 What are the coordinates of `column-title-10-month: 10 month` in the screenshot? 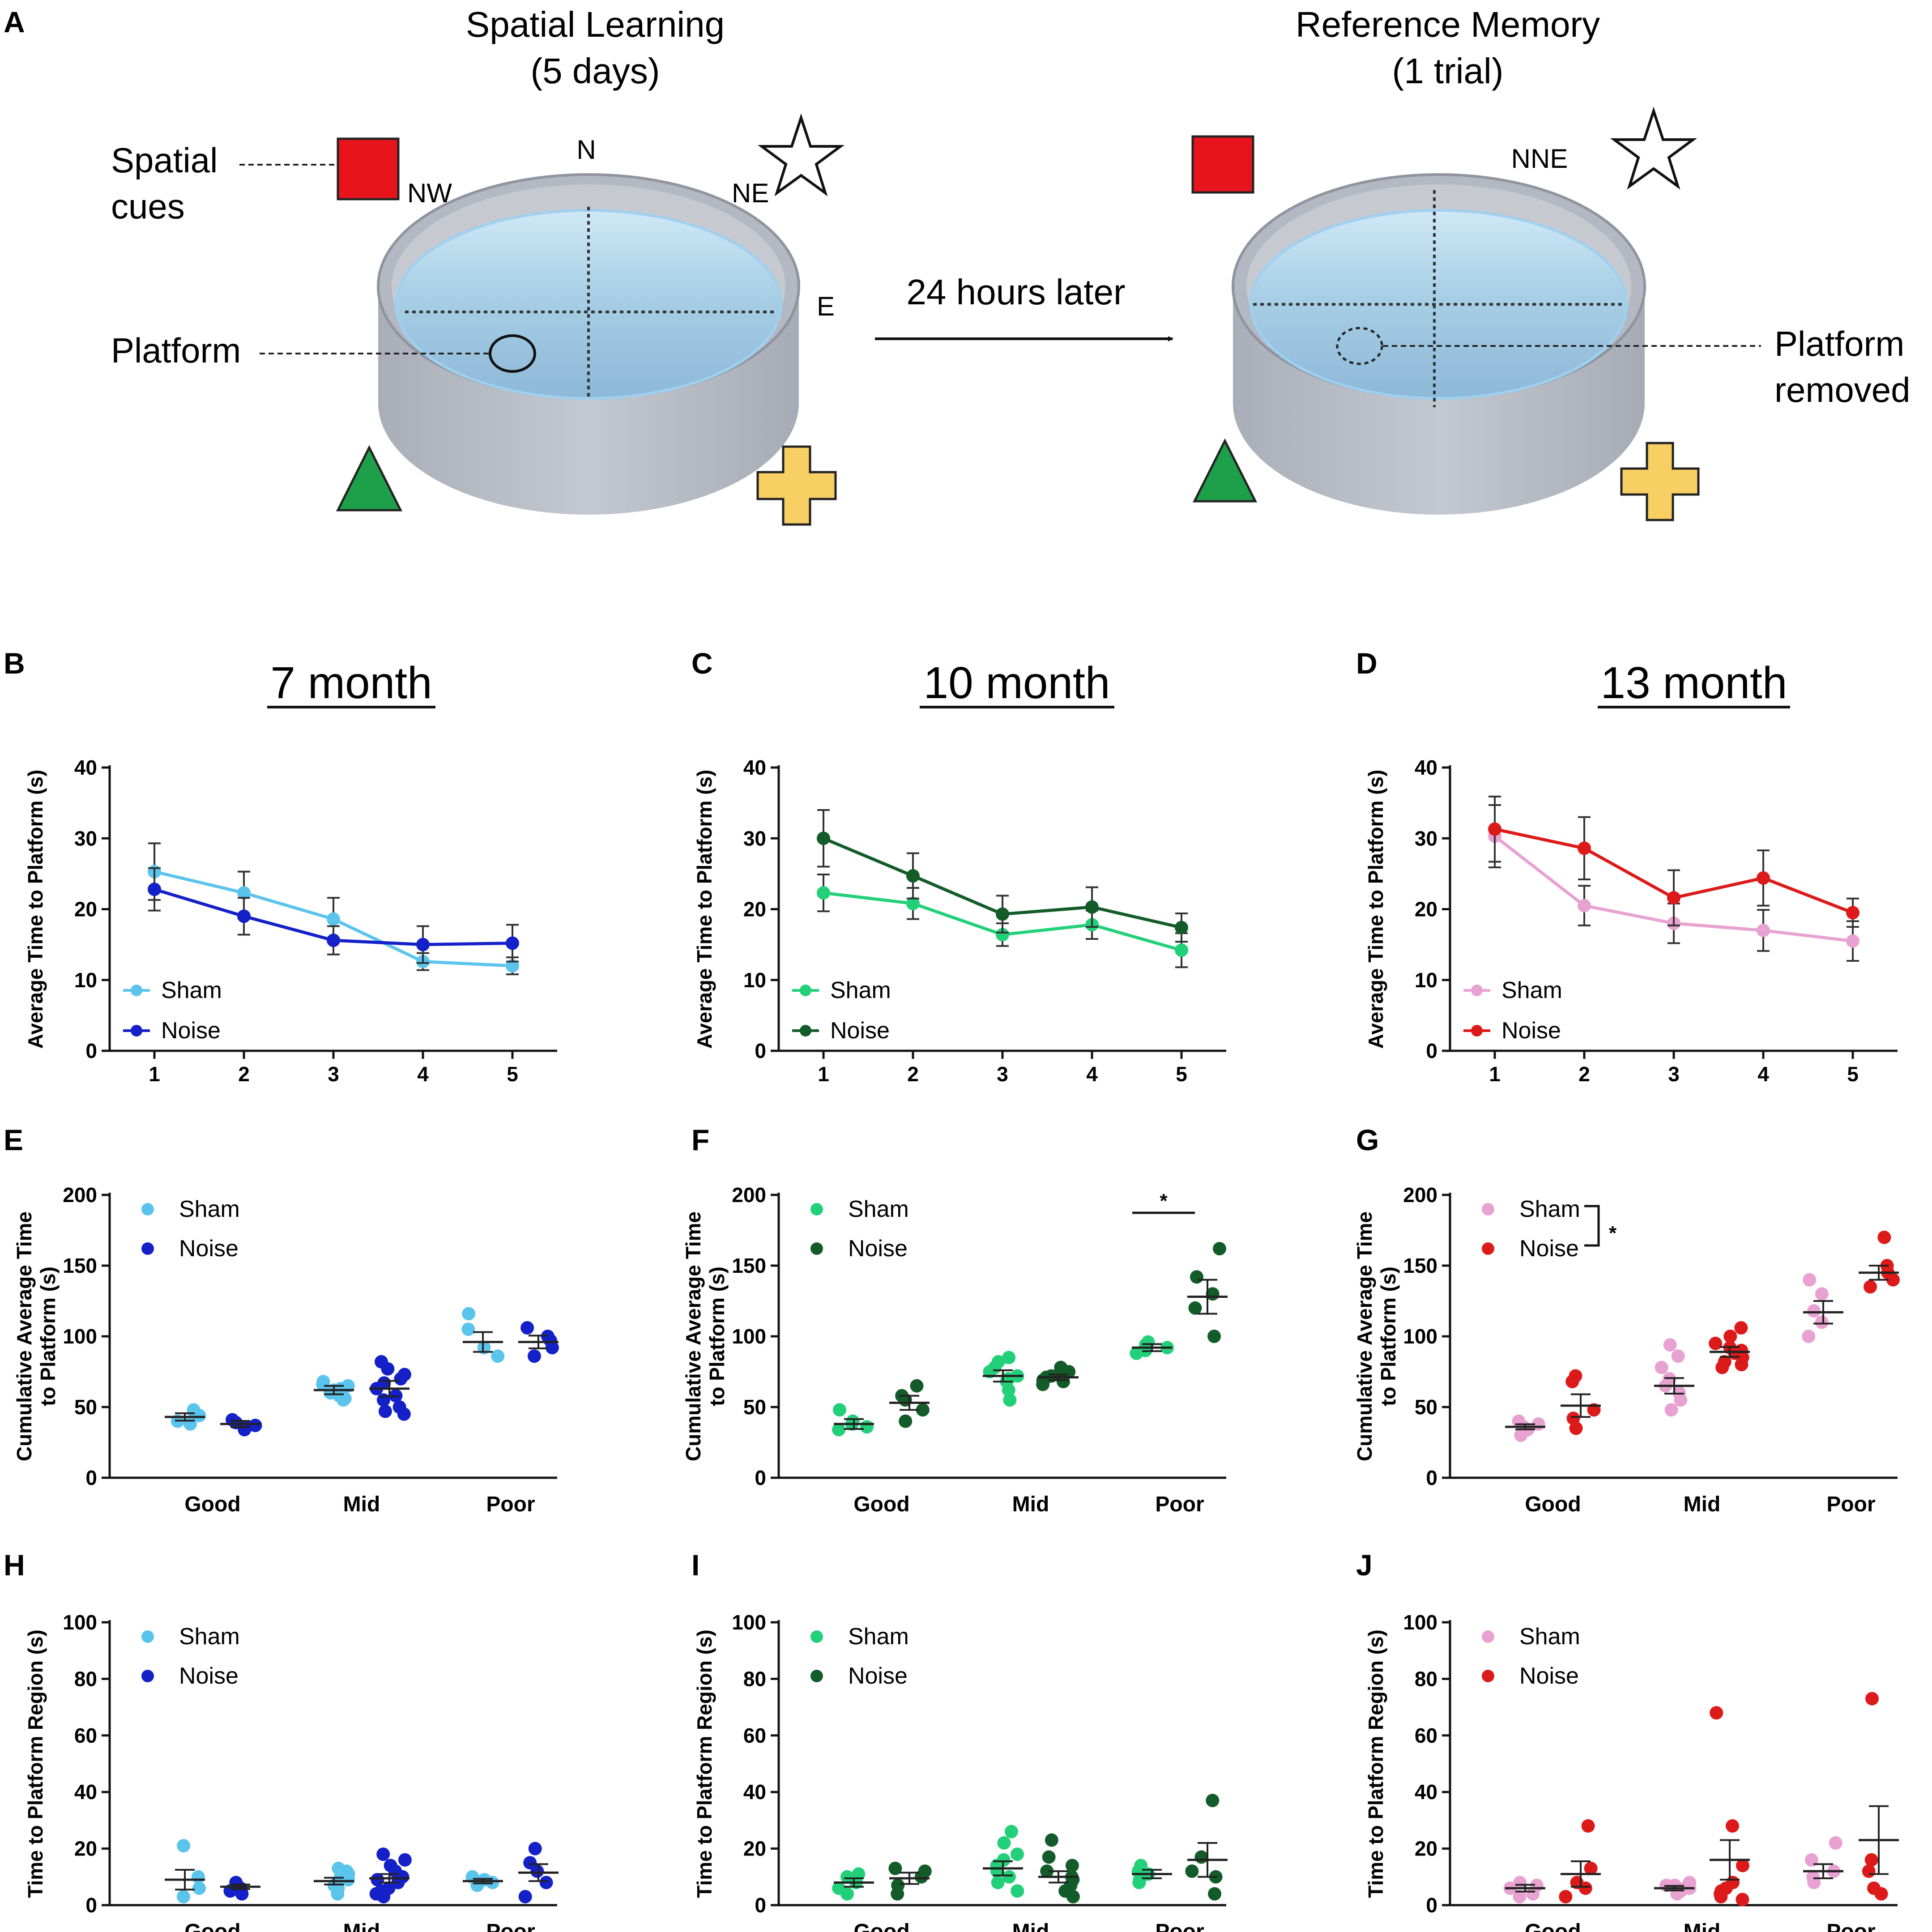 It's located at (1017, 683).